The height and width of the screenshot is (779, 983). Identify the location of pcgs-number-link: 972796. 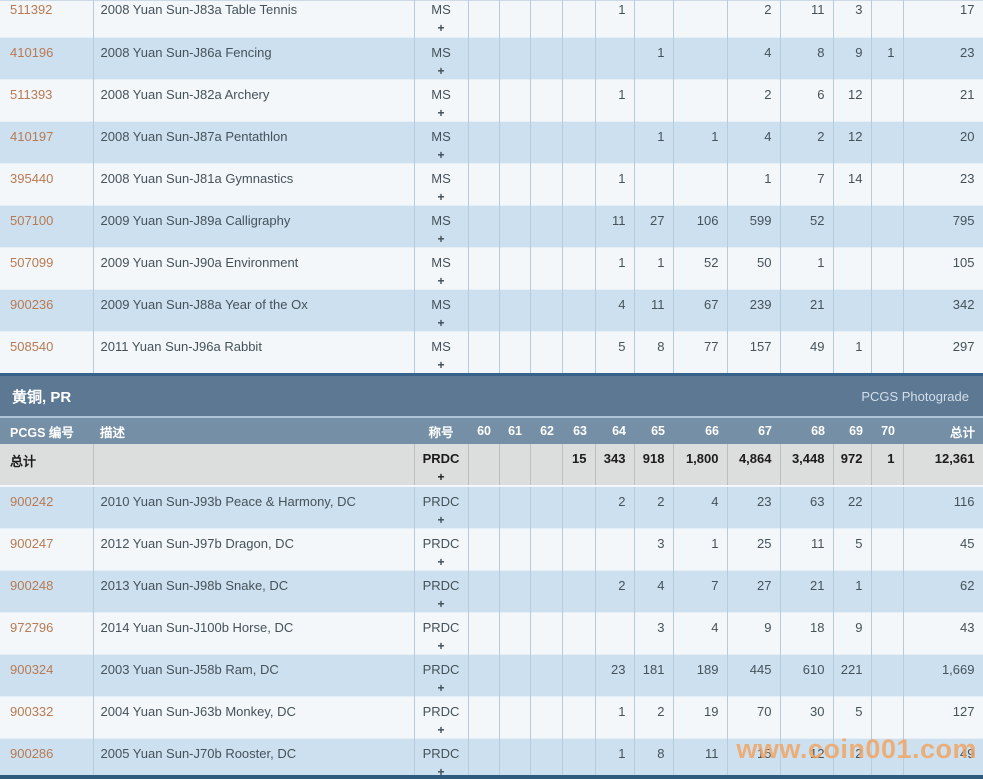
(32, 627).